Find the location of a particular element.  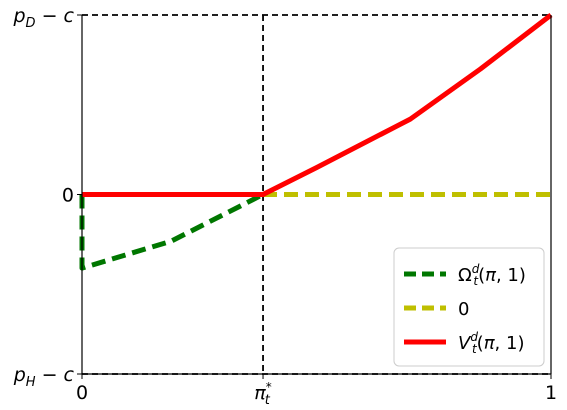

legend-box is located at coordinates (469, 307).